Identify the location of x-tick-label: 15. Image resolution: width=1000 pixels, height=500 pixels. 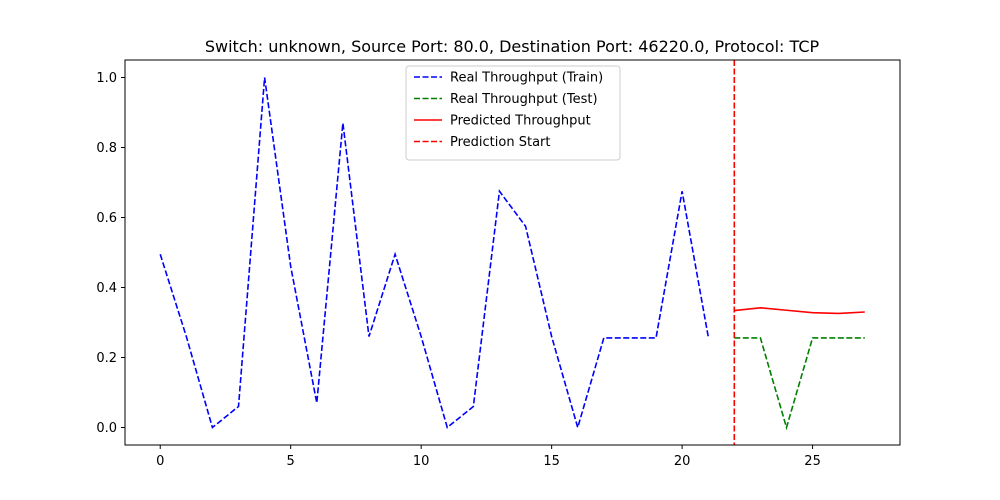
(551, 461).